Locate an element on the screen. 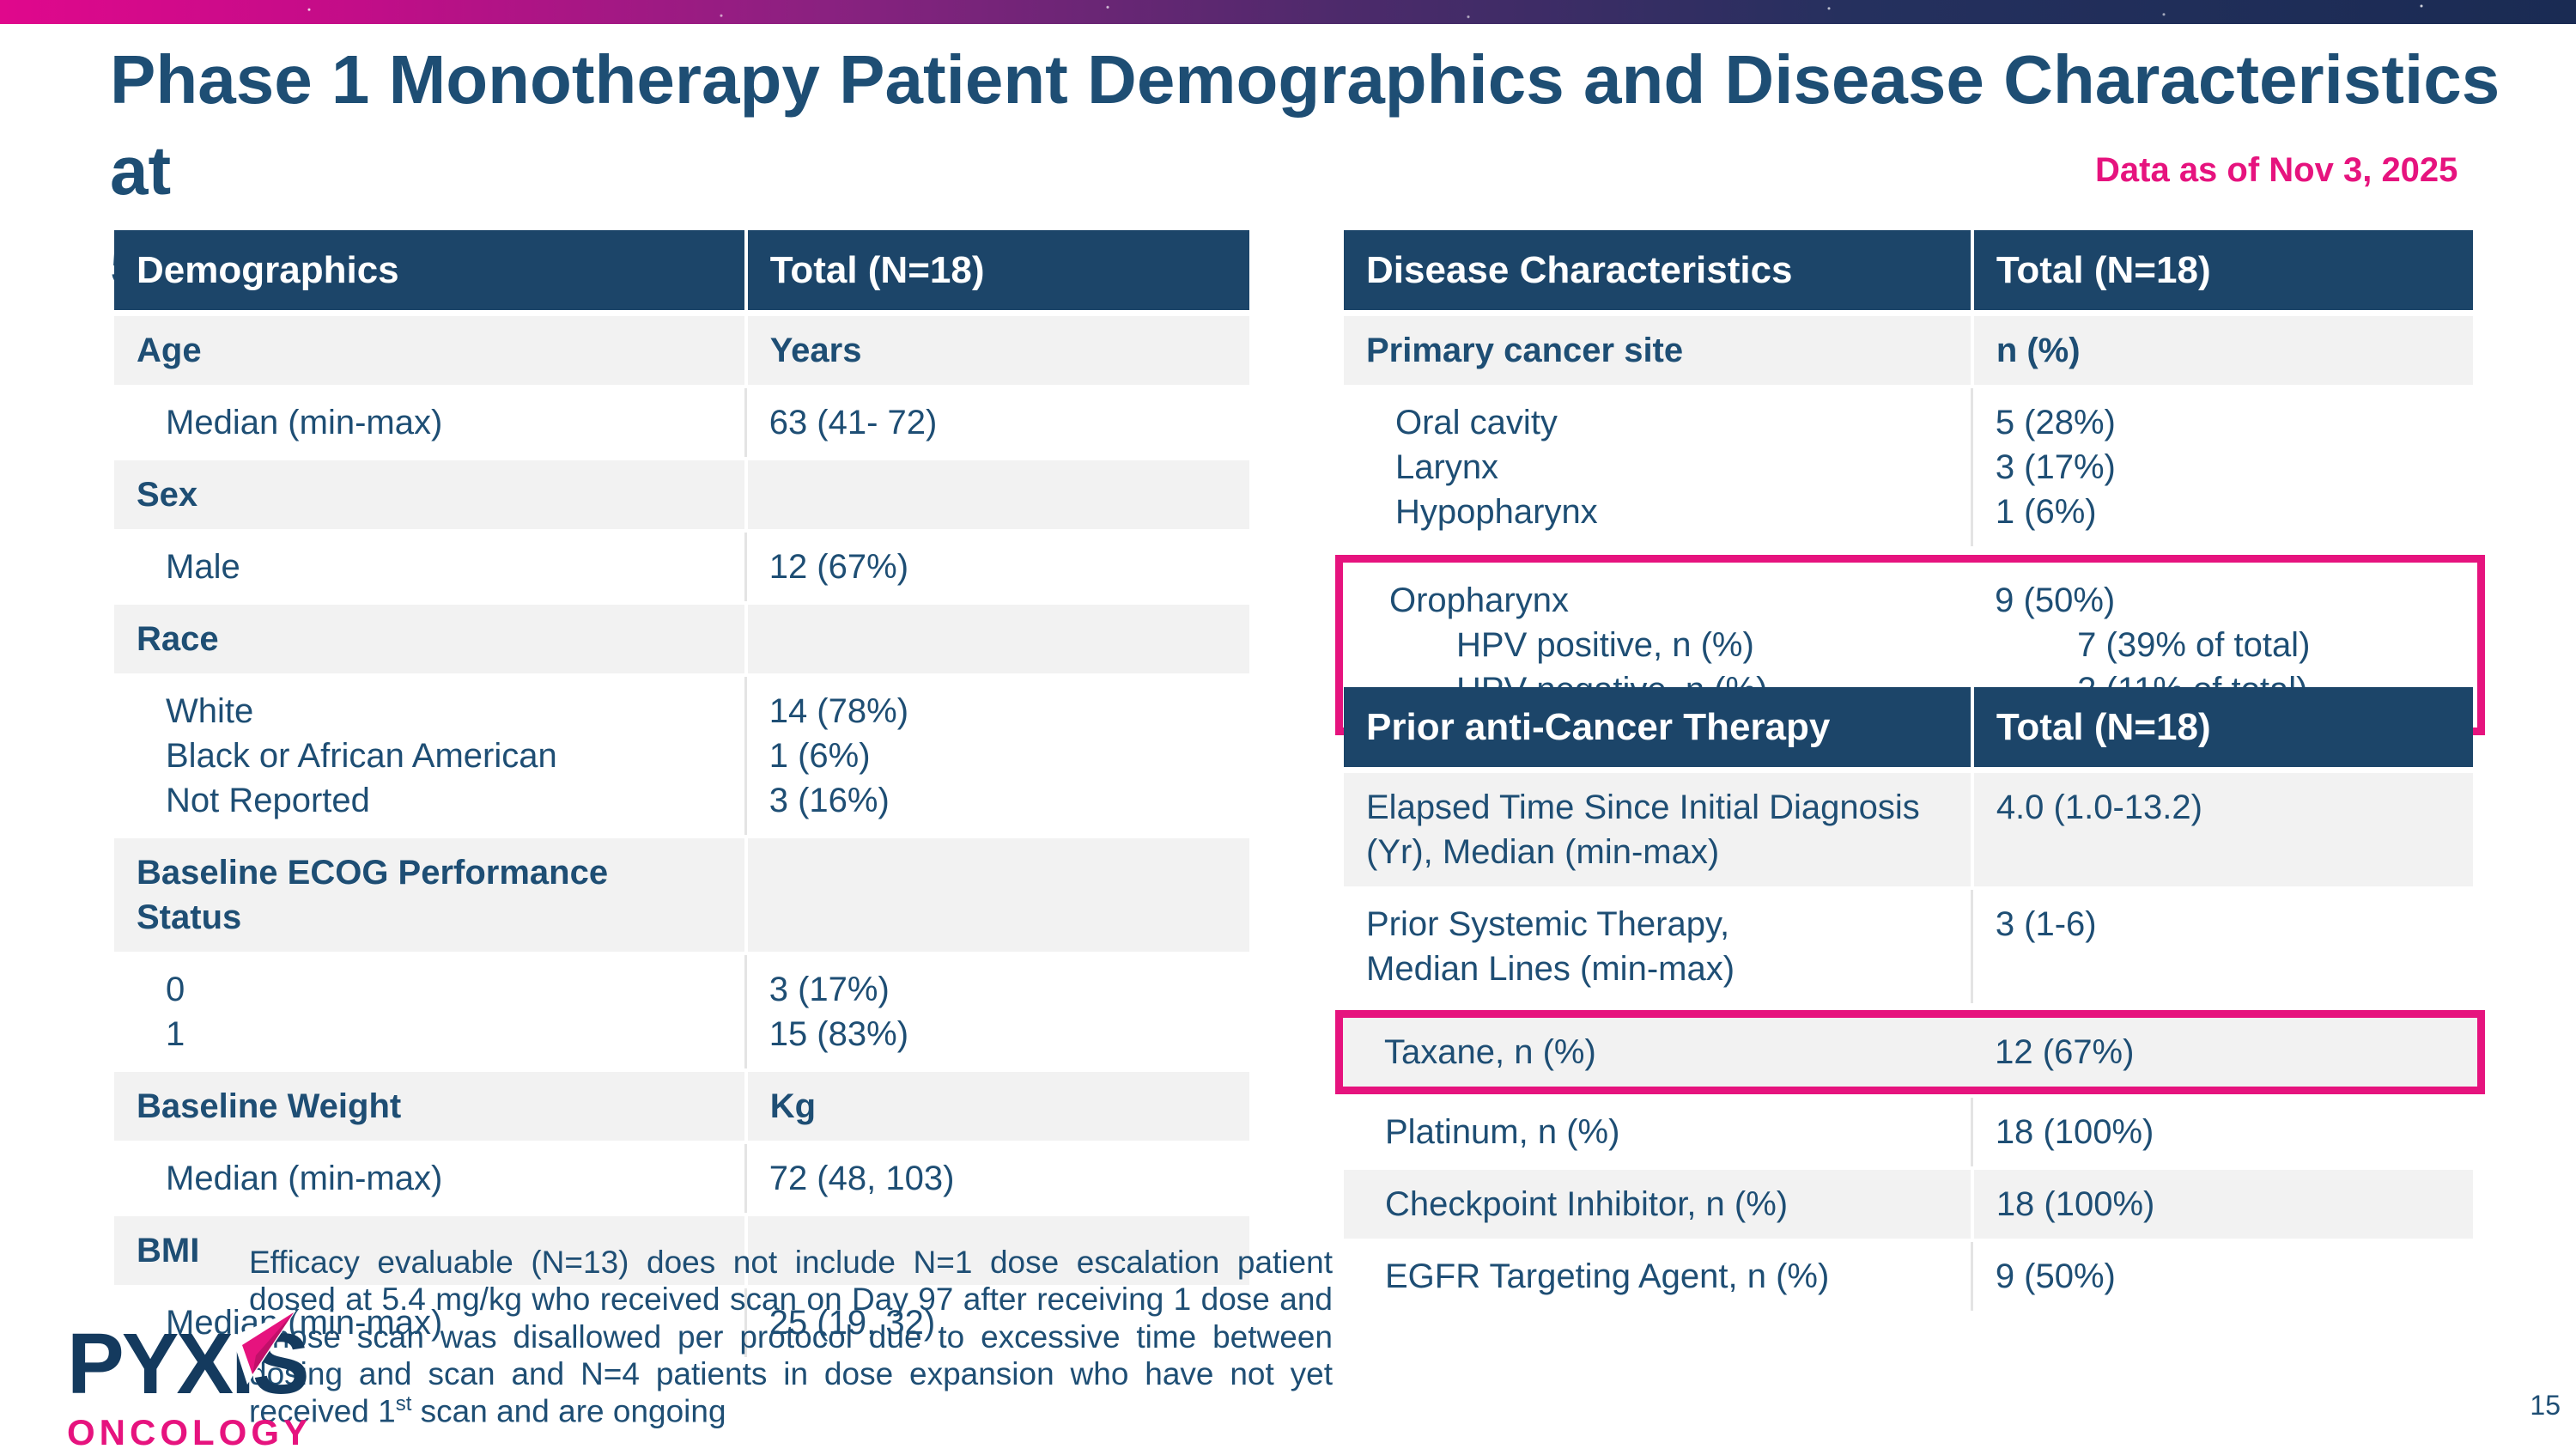 The width and height of the screenshot is (2576, 1449). systemic-label-line2: Median Lines (min-max) is located at coordinates (1550, 969).